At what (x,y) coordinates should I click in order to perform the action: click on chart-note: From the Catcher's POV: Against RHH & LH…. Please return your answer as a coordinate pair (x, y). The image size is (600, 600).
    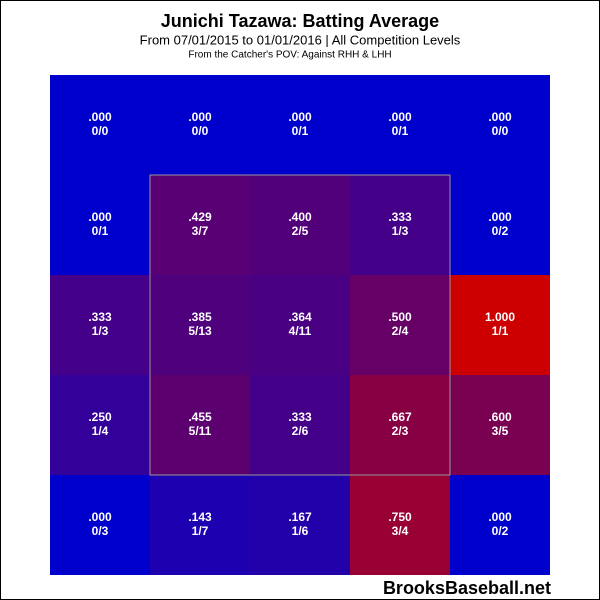
    Looking at the image, I should click on (289, 55).